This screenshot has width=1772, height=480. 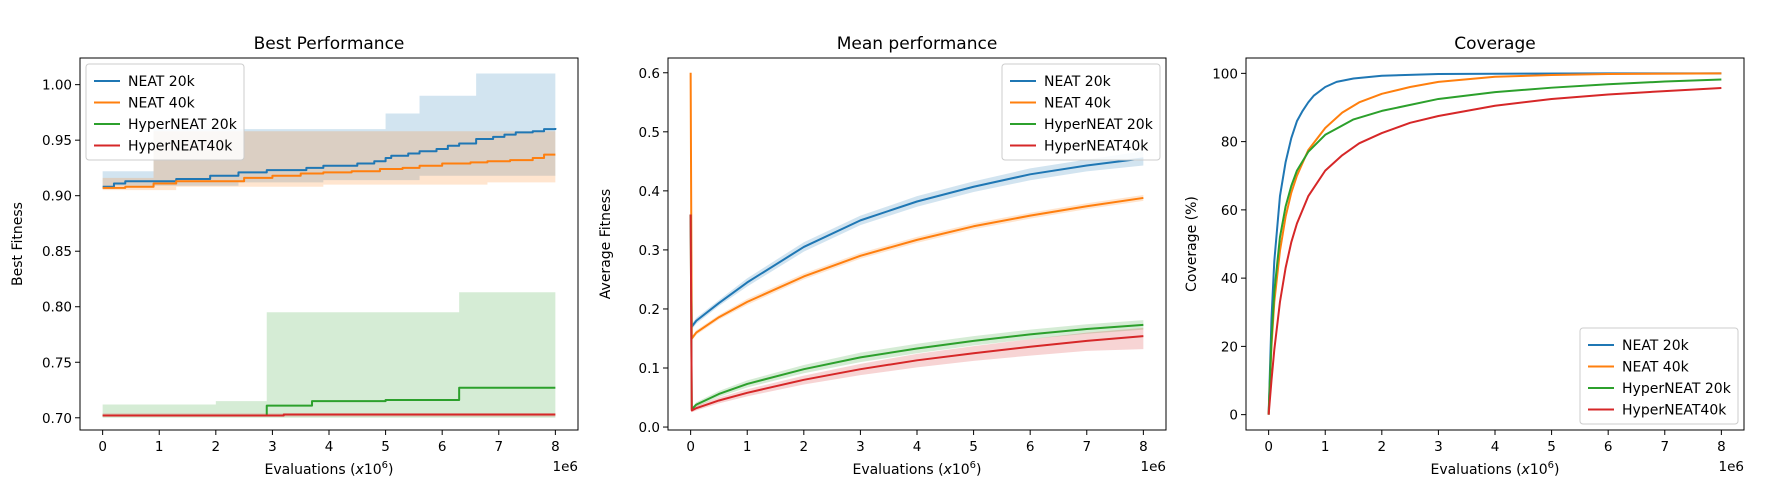 What do you see at coordinates (1233, 416) in the screenshot?
I see `y-tick-label: 0` at bounding box center [1233, 416].